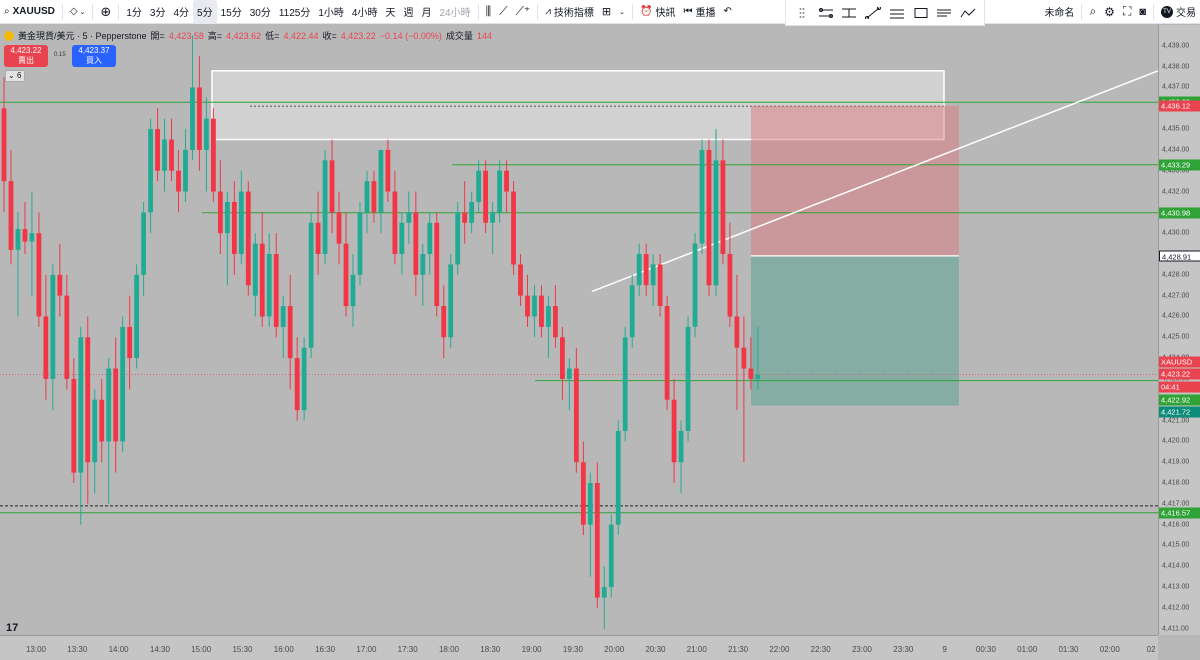  What do you see at coordinates (696, 649) in the screenshot?
I see `time-tick: 21:00` at bounding box center [696, 649].